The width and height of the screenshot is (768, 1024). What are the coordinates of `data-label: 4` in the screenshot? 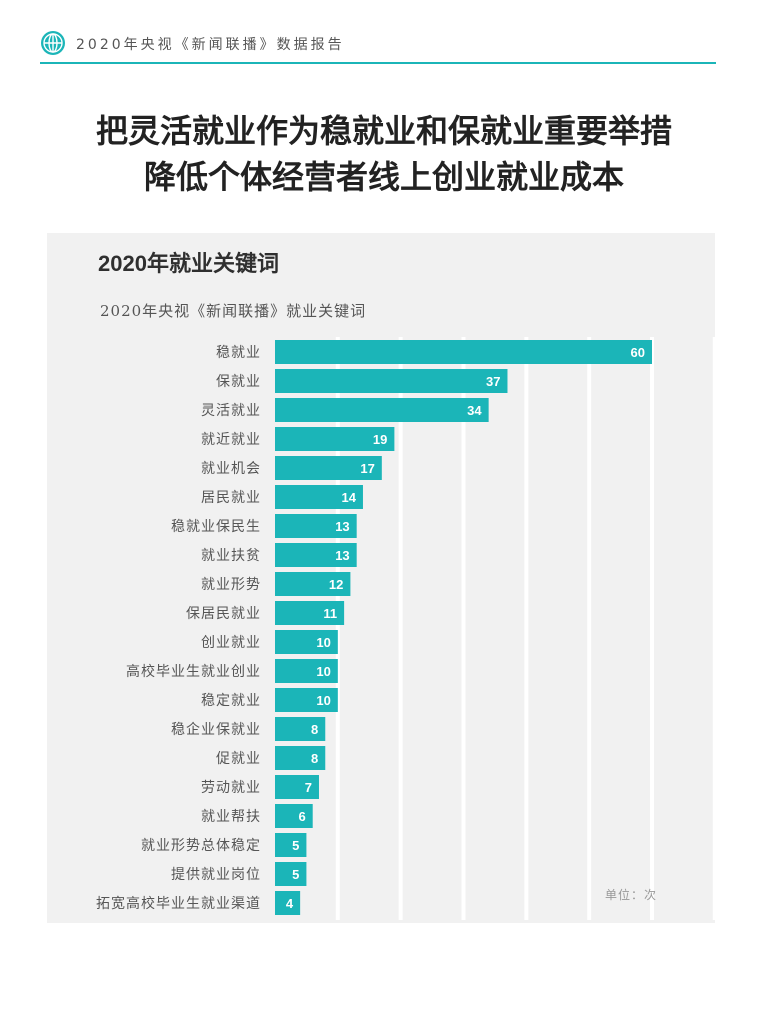 It's located at (290, 903).